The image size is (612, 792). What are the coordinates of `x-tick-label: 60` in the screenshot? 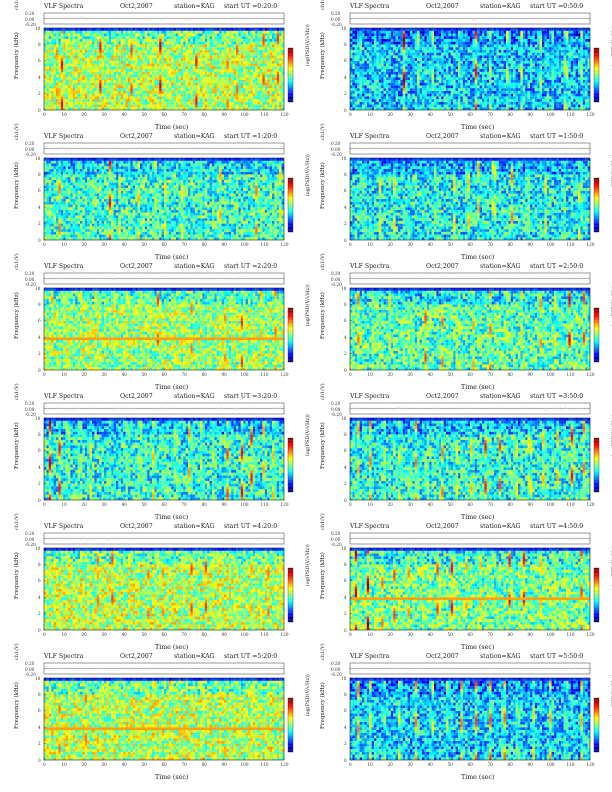 It's located at (164, 374).